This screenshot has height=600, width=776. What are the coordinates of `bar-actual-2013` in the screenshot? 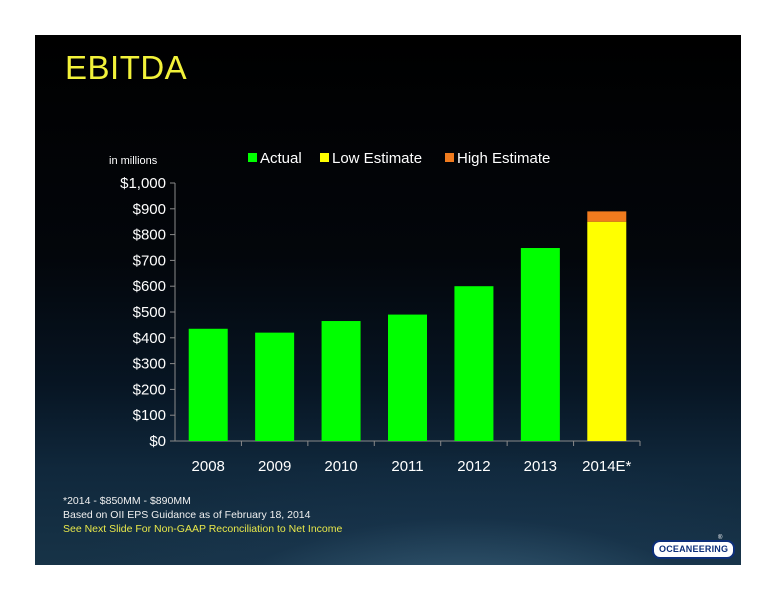 It's located at (540, 344).